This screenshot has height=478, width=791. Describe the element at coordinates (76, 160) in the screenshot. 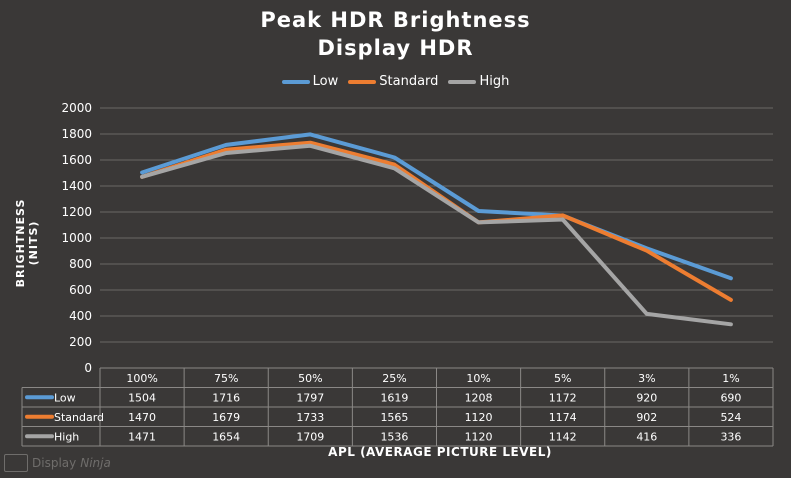

I see `y-tick-label-8: 1600` at that location.